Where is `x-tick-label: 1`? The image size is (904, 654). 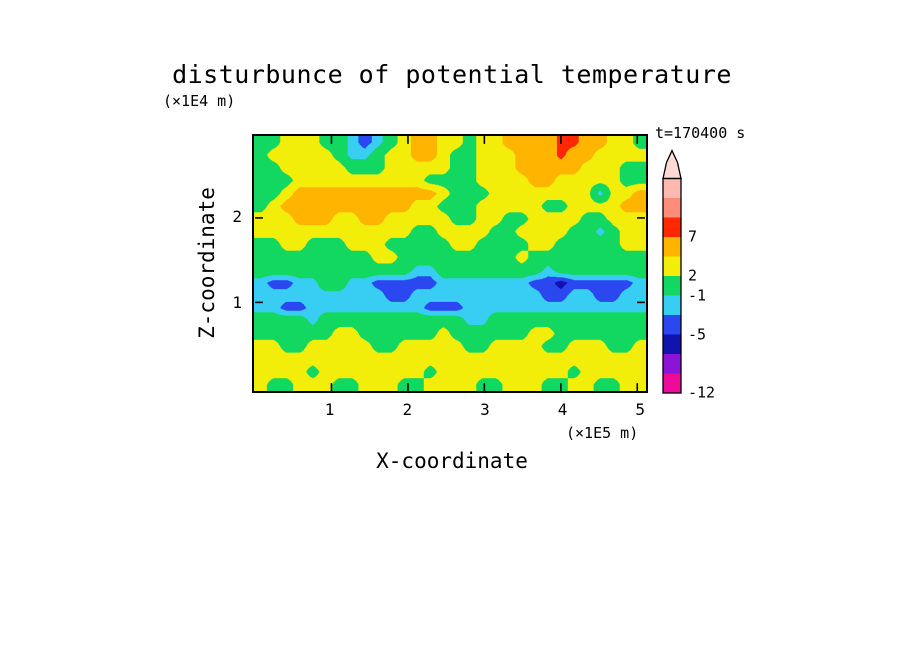
x-tick-label: 1 is located at coordinates (329, 409).